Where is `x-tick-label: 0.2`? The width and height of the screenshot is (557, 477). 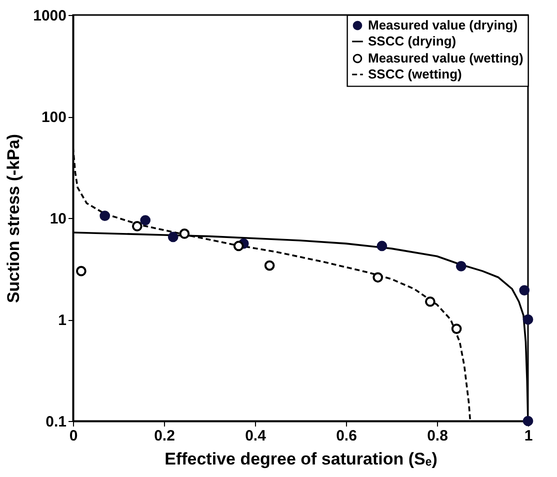 x-tick-label: 0.2 is located at coordinates (164, 436).